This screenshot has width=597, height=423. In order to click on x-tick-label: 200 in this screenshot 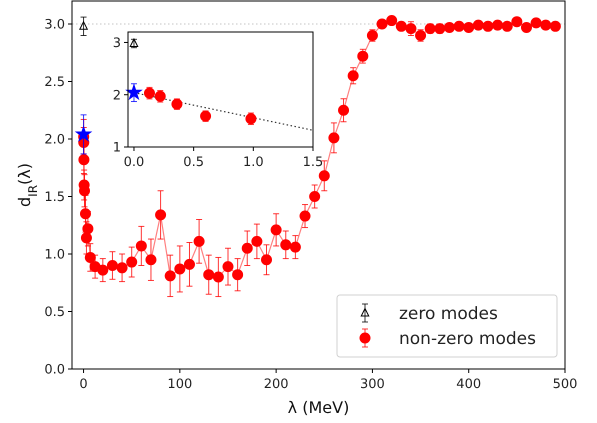, I will do `click(276, 384)`.